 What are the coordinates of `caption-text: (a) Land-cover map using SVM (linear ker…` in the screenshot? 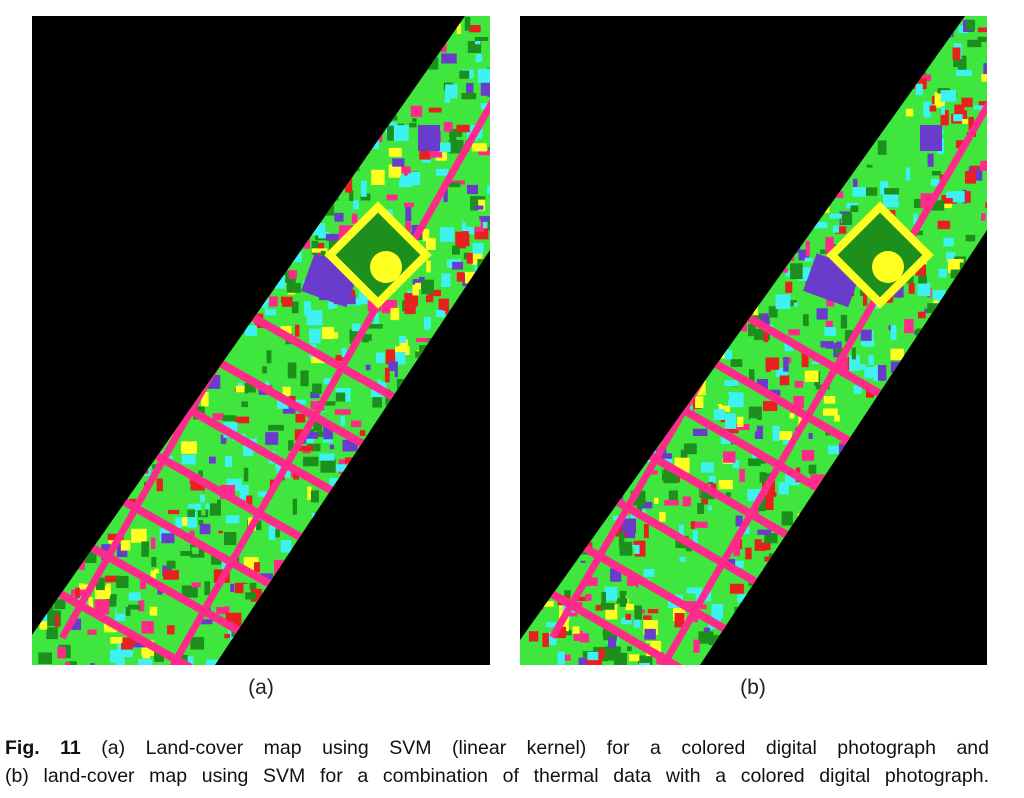 It's located at (545, 748).